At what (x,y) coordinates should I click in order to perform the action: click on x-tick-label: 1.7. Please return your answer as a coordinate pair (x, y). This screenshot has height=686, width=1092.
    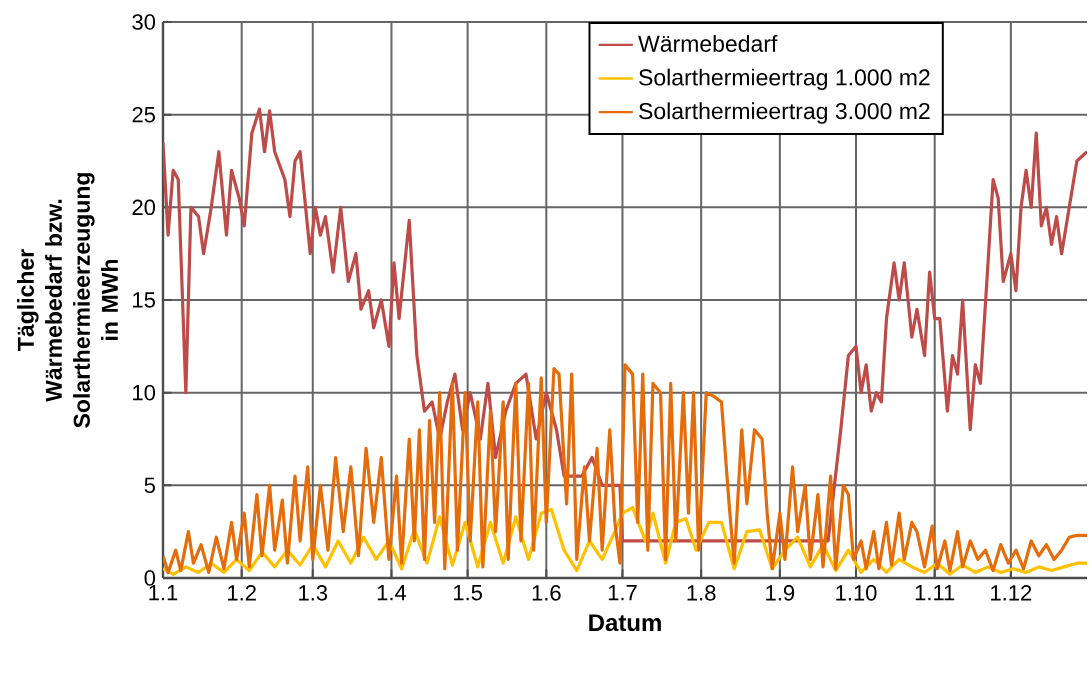
    Looking at the image, I should click on (622, 593).